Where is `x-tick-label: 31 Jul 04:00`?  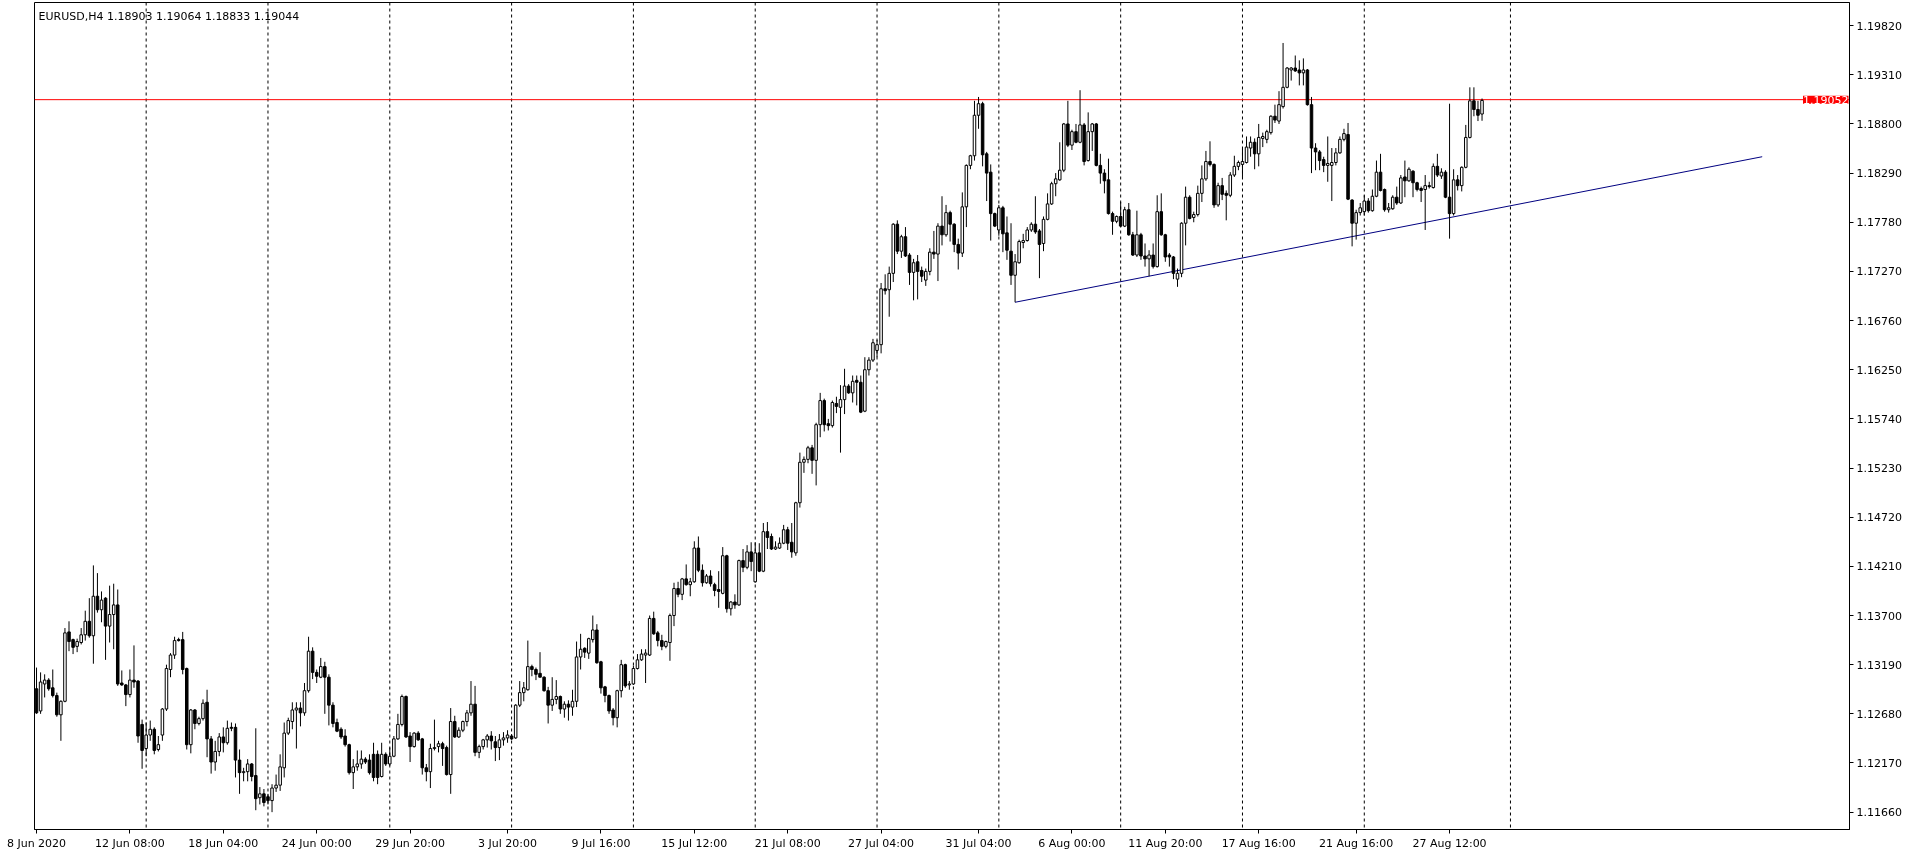
x-tick-label: 31 Jul 04:00 is located at coordinates (978, 843).